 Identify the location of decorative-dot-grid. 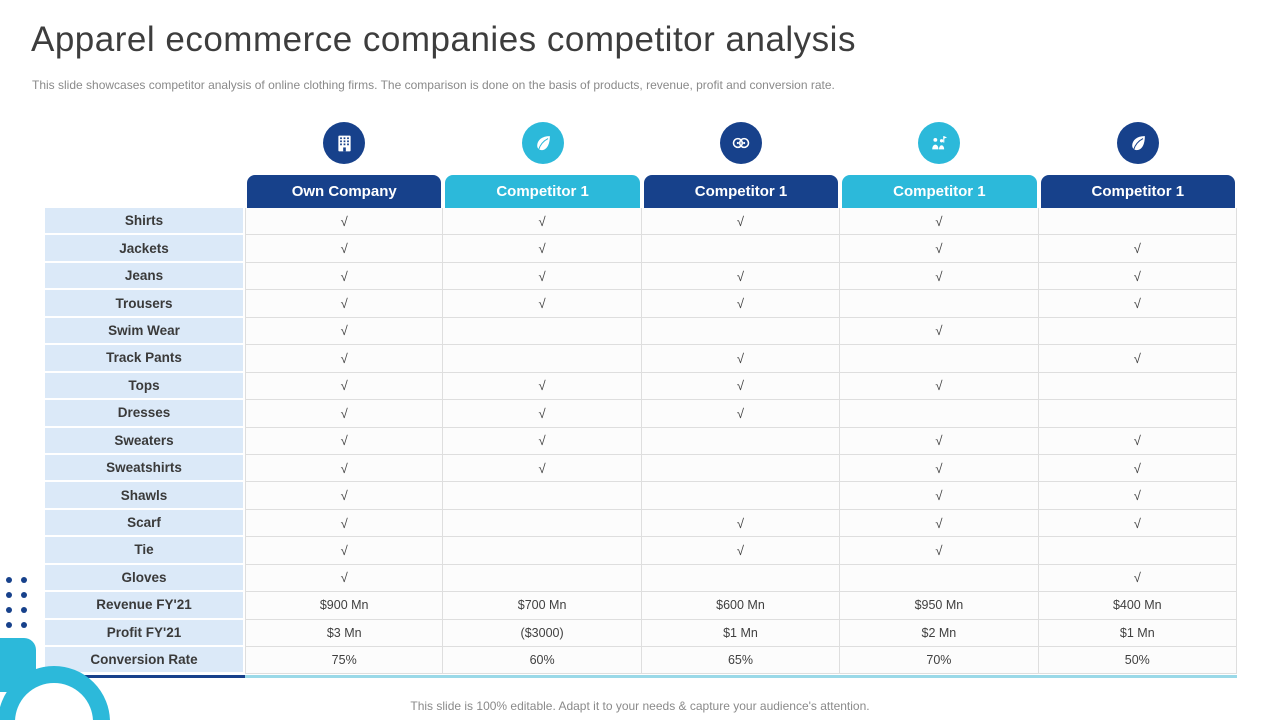
(16, 602).